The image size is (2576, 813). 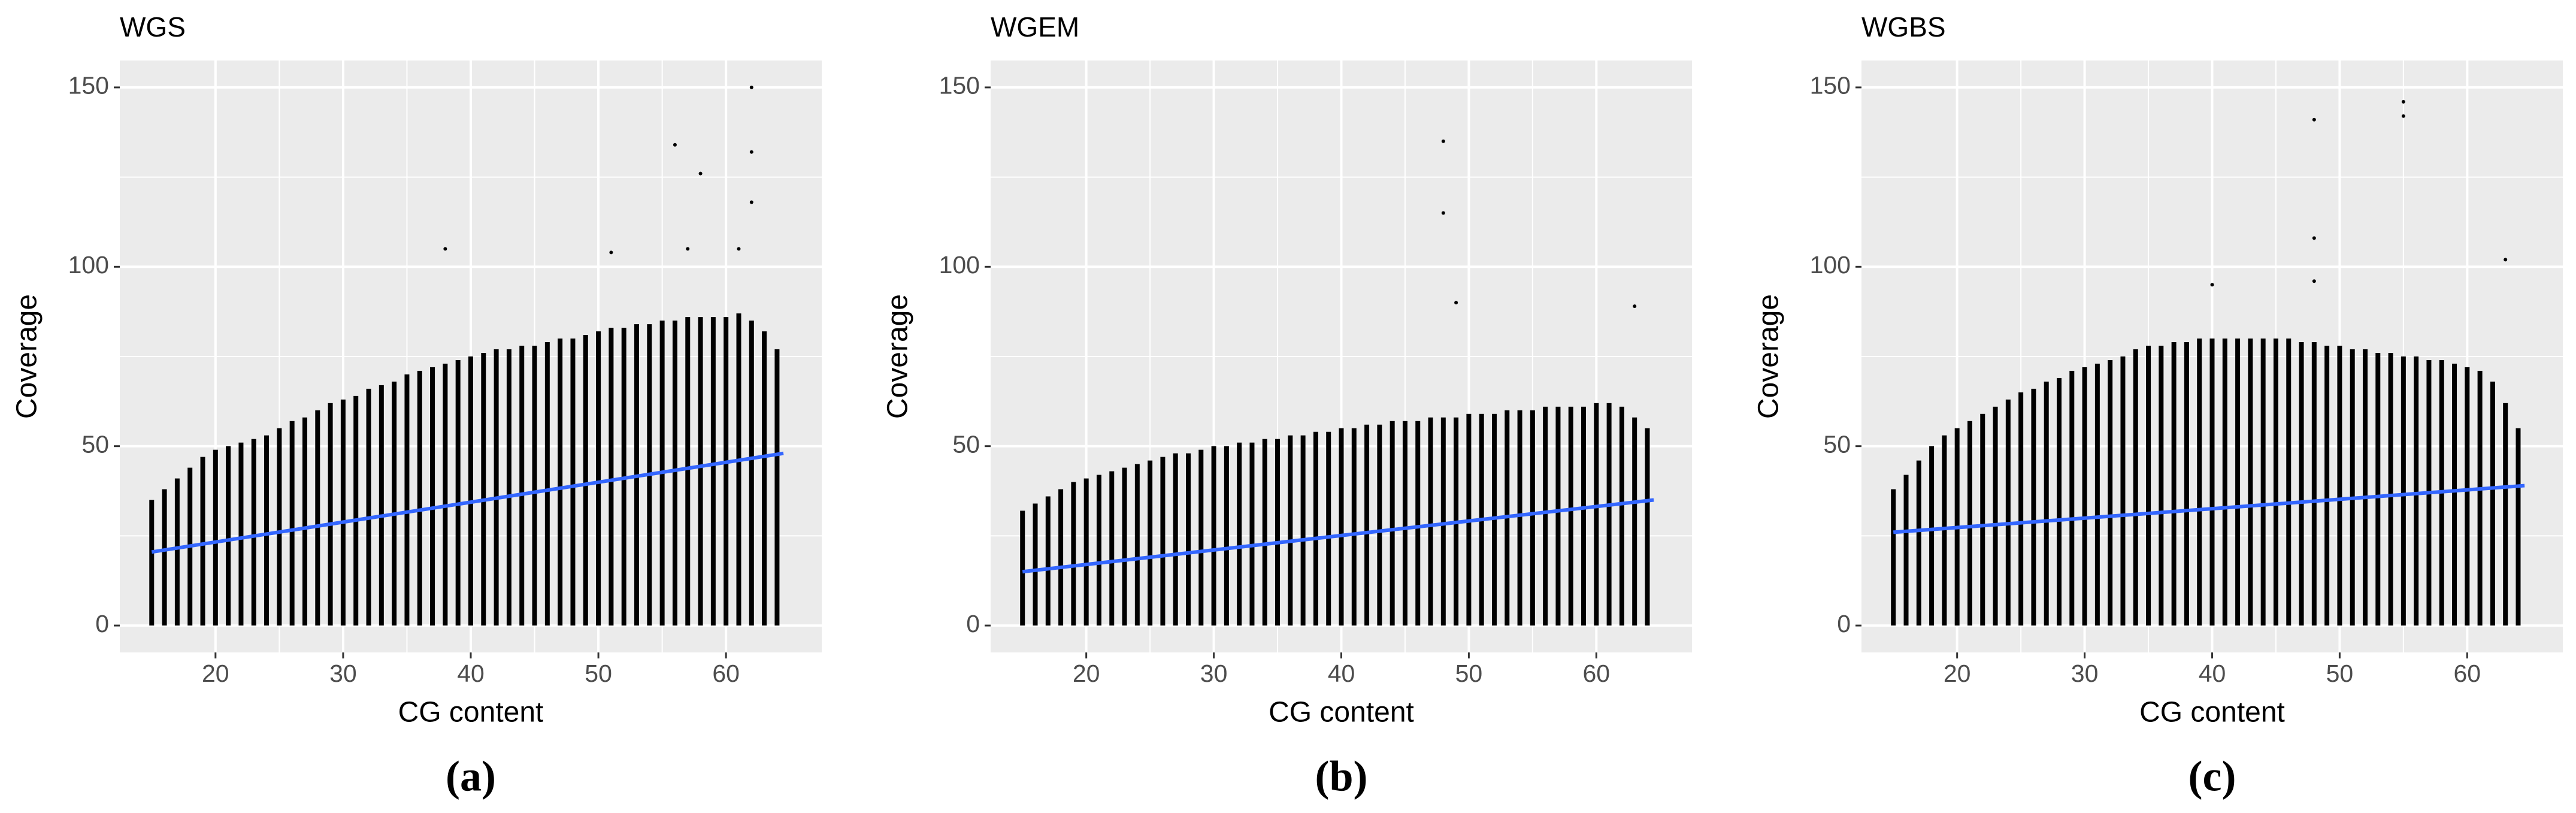 What do you see at coordinates (88, 265) in the screenshot?
I see `y-tick-label: 100` at bounding box center [88, 265].